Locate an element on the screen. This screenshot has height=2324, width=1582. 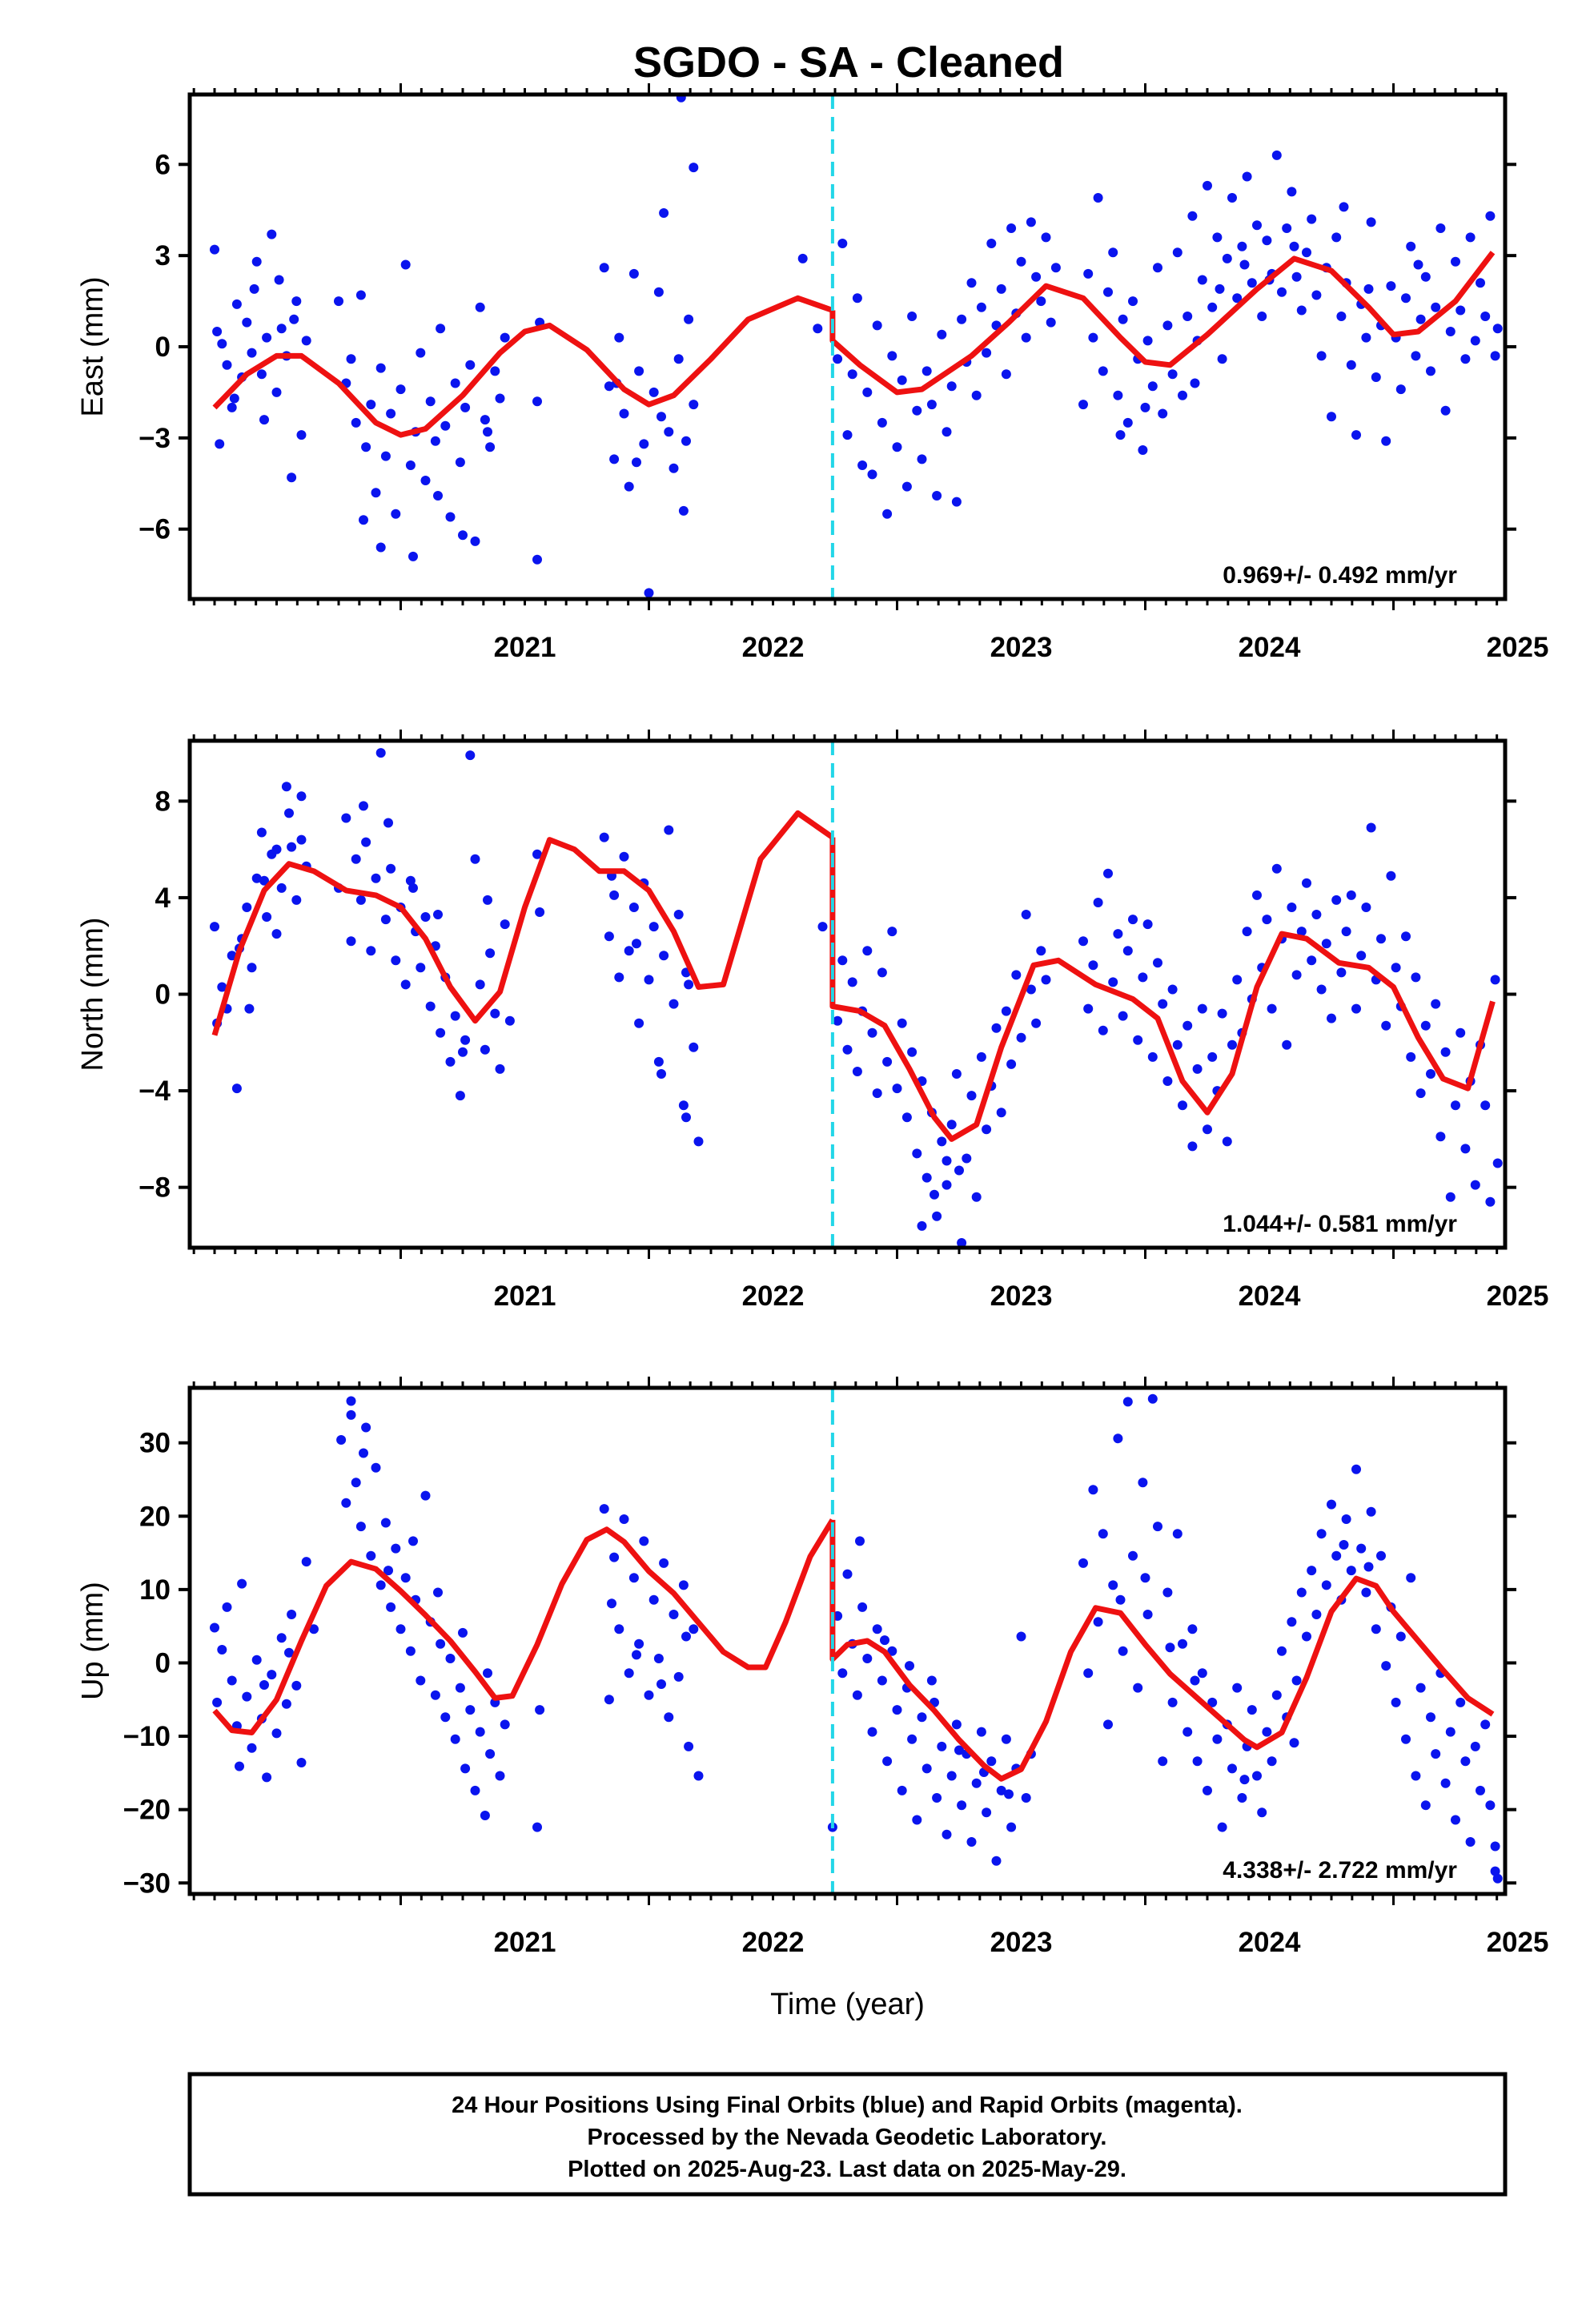
up-ytick-label-0: −30 is located at coordinates (147, 1884).